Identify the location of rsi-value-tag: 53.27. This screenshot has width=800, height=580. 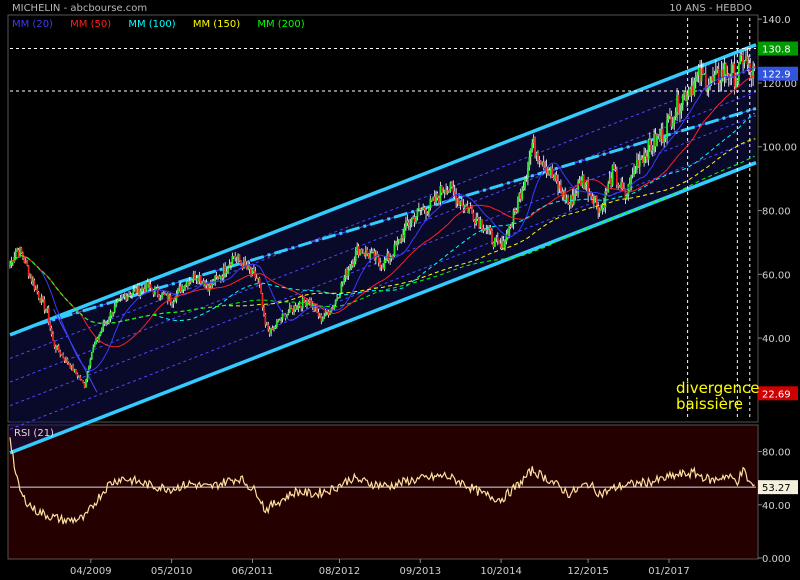
(776, 488).